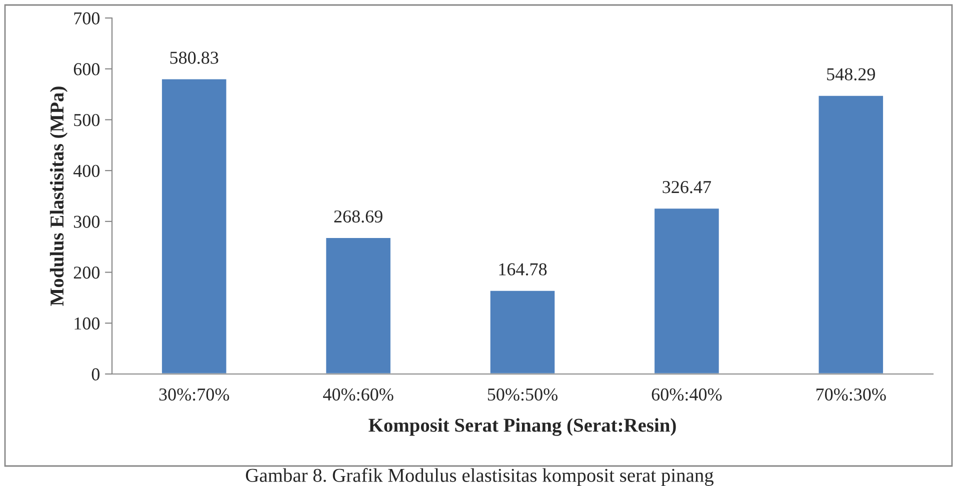 Image resolution: width=959 pixels, height=486 pixels. Describe the element at coordinates (687, 394) in the screenshot. I see `x-tick-label: 60%:40%` at that location.